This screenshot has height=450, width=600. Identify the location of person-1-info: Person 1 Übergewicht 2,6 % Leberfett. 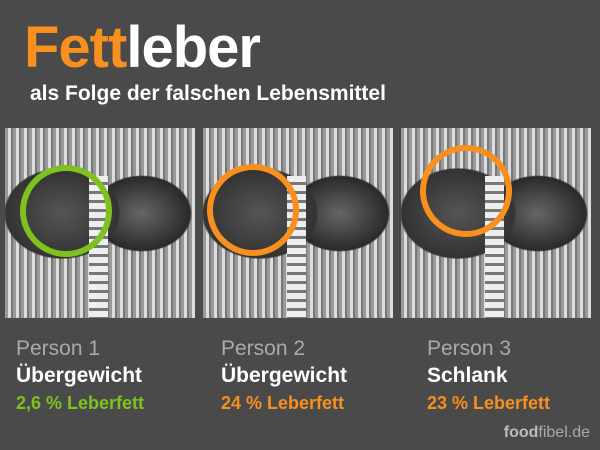
(80, 375).